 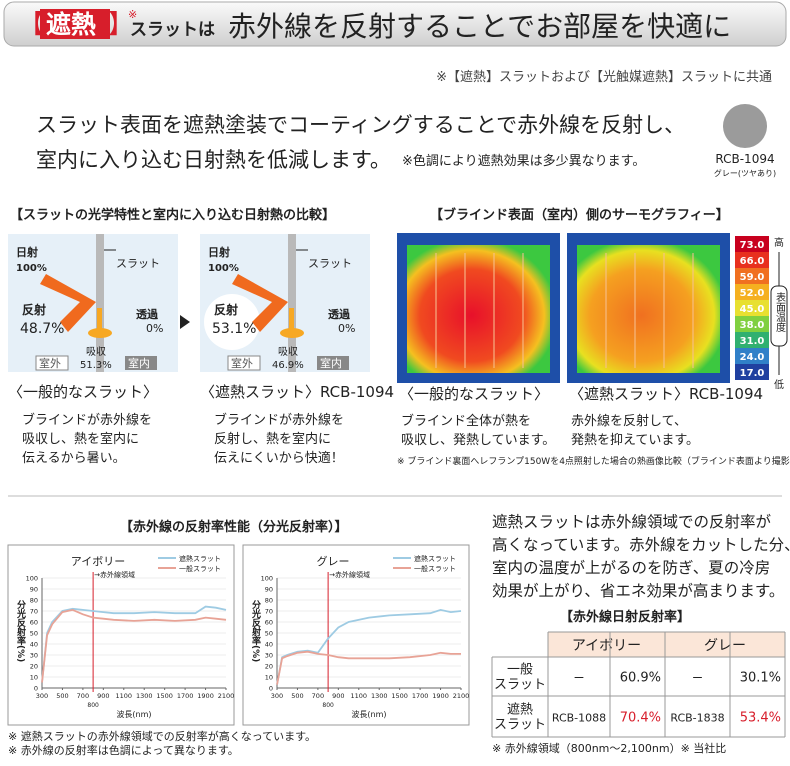 What do you see at coordinates (34, 645) in the screenshot?
I see `y-tick-label: 40` at bounding box center [34, 645].